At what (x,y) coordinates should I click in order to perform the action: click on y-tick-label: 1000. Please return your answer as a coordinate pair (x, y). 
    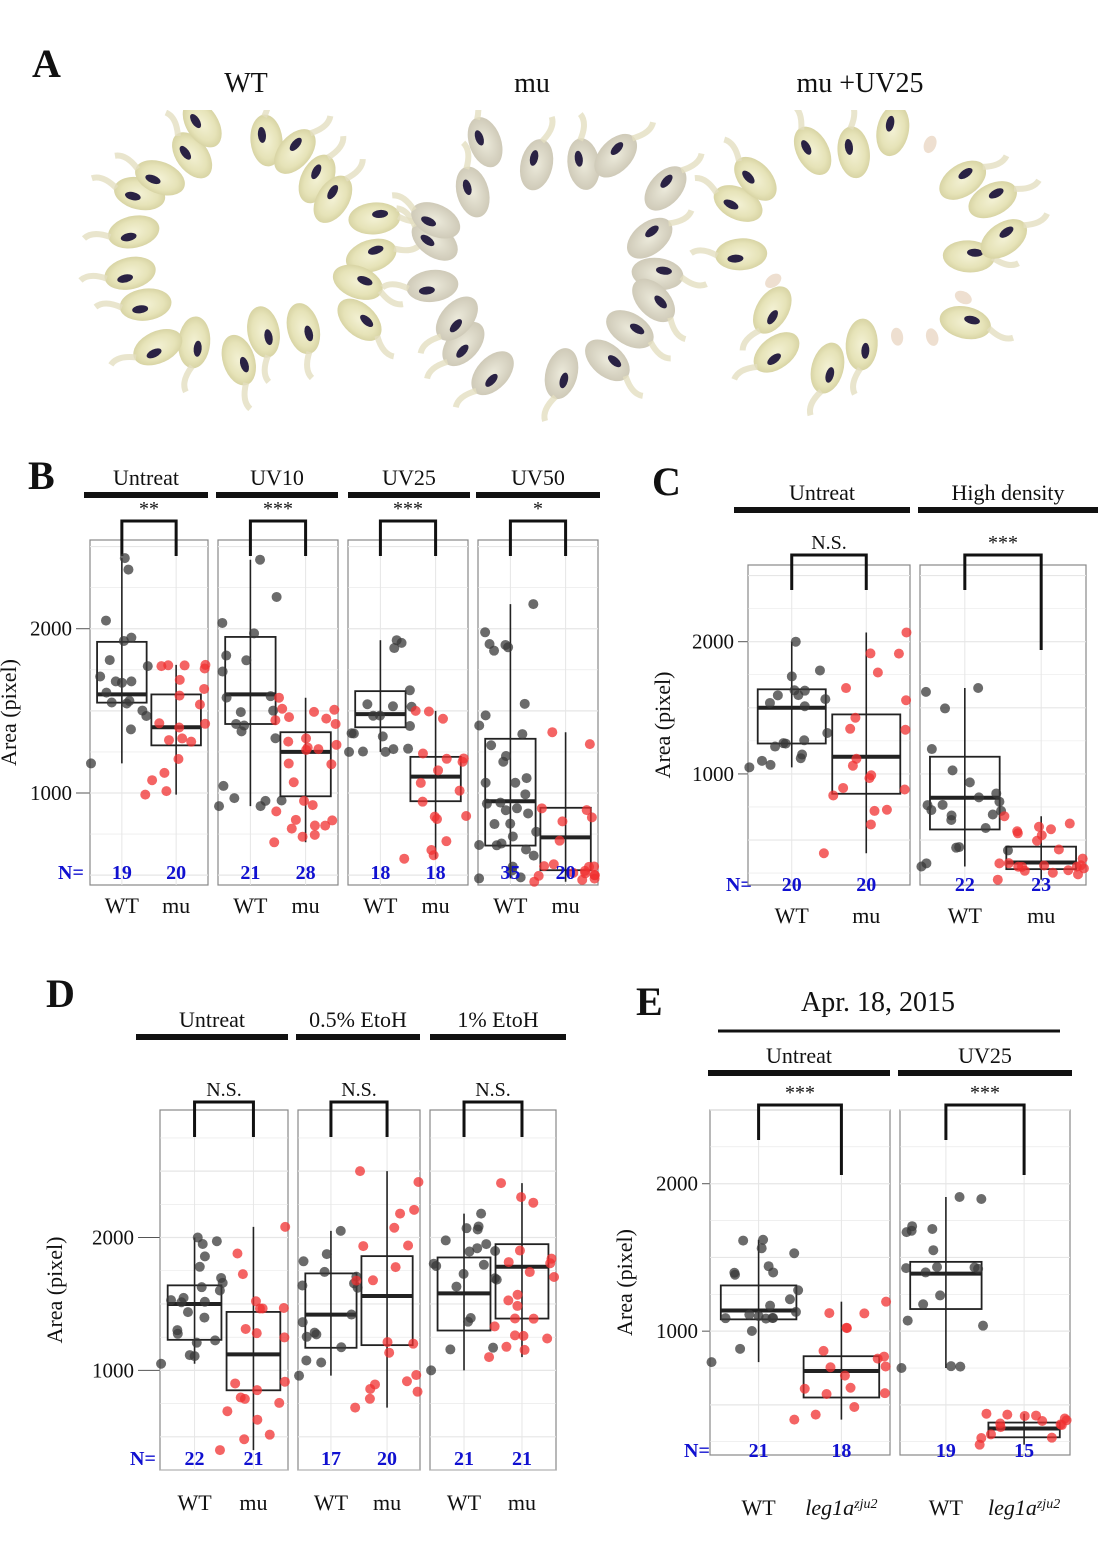
    Looking at the image, I should click on (713, 774).